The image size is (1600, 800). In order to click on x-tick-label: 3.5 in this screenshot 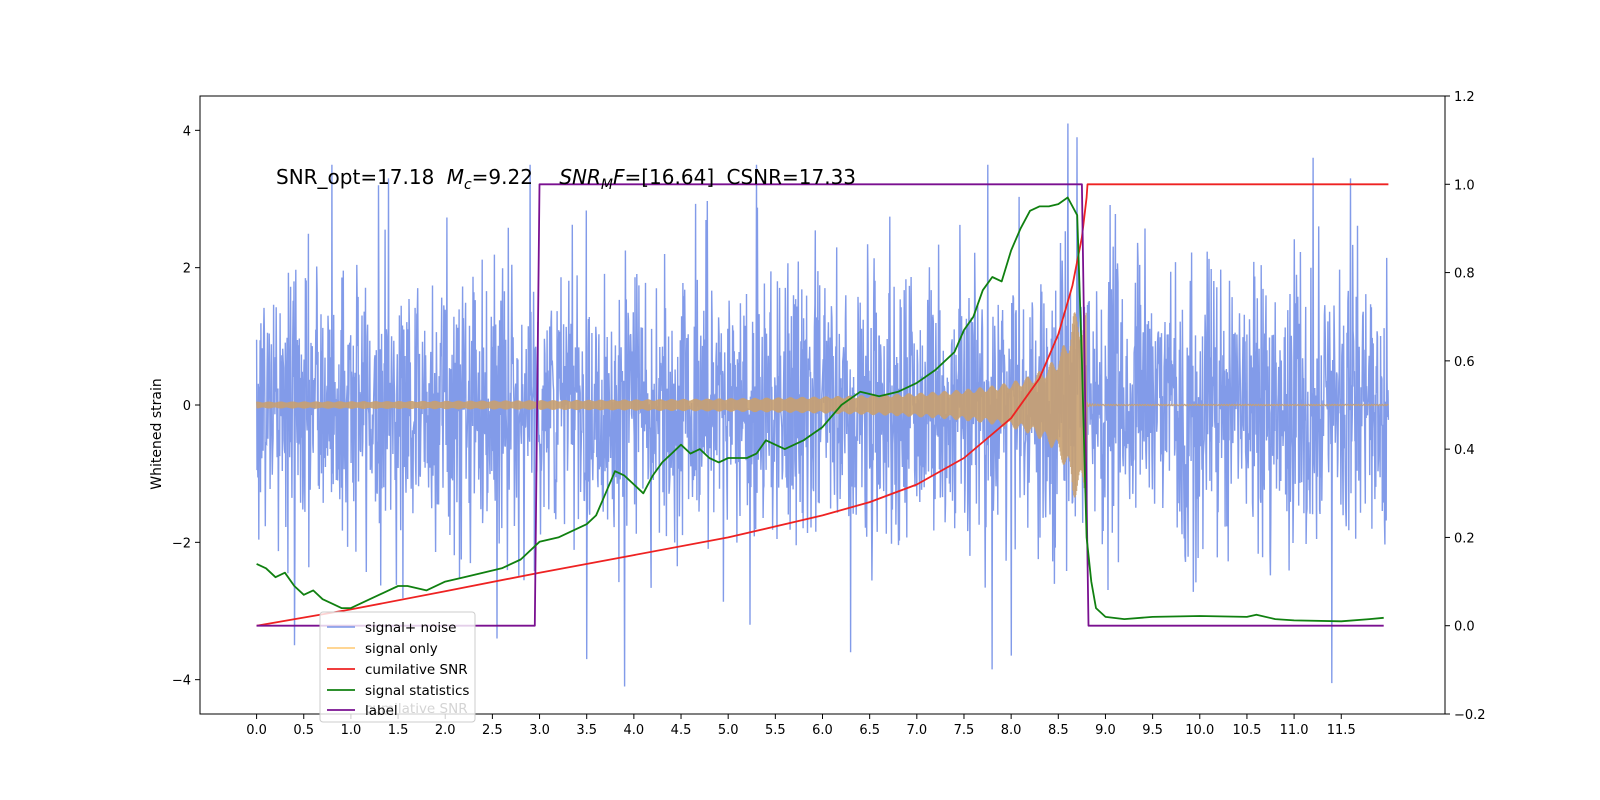, I will do `click(586, 730)`.